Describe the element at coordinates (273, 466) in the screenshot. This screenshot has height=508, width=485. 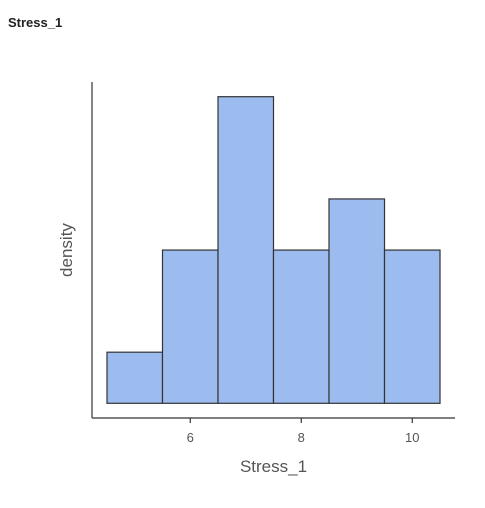
I see `x-axis-label: Stress_1` at that location.